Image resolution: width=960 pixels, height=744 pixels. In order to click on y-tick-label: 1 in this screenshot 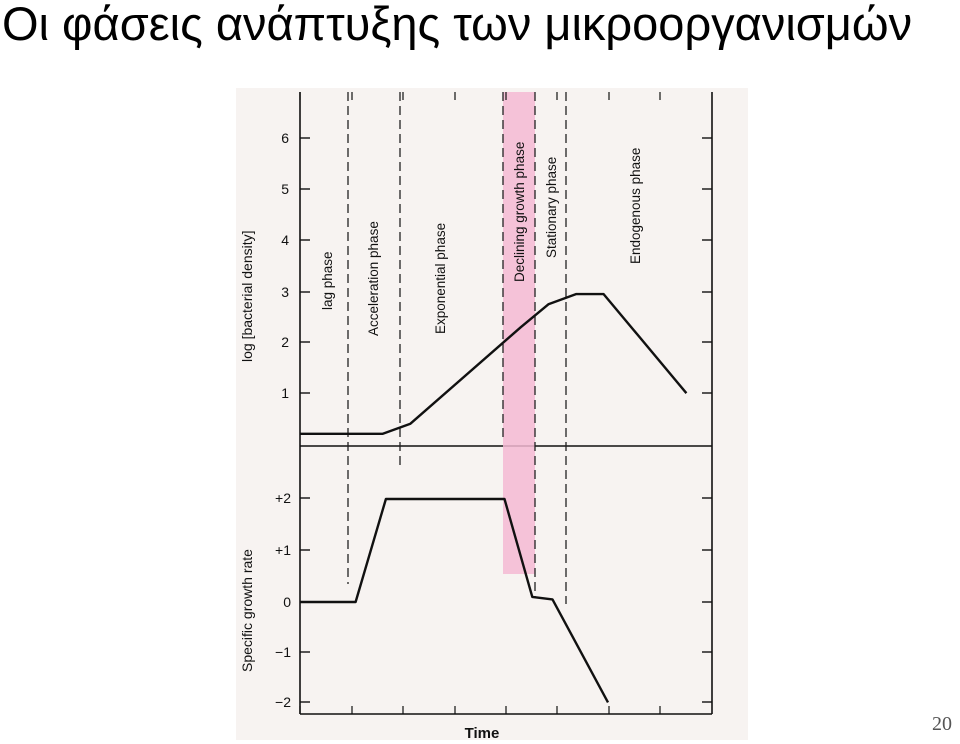, I will do `click(285, 393)`.